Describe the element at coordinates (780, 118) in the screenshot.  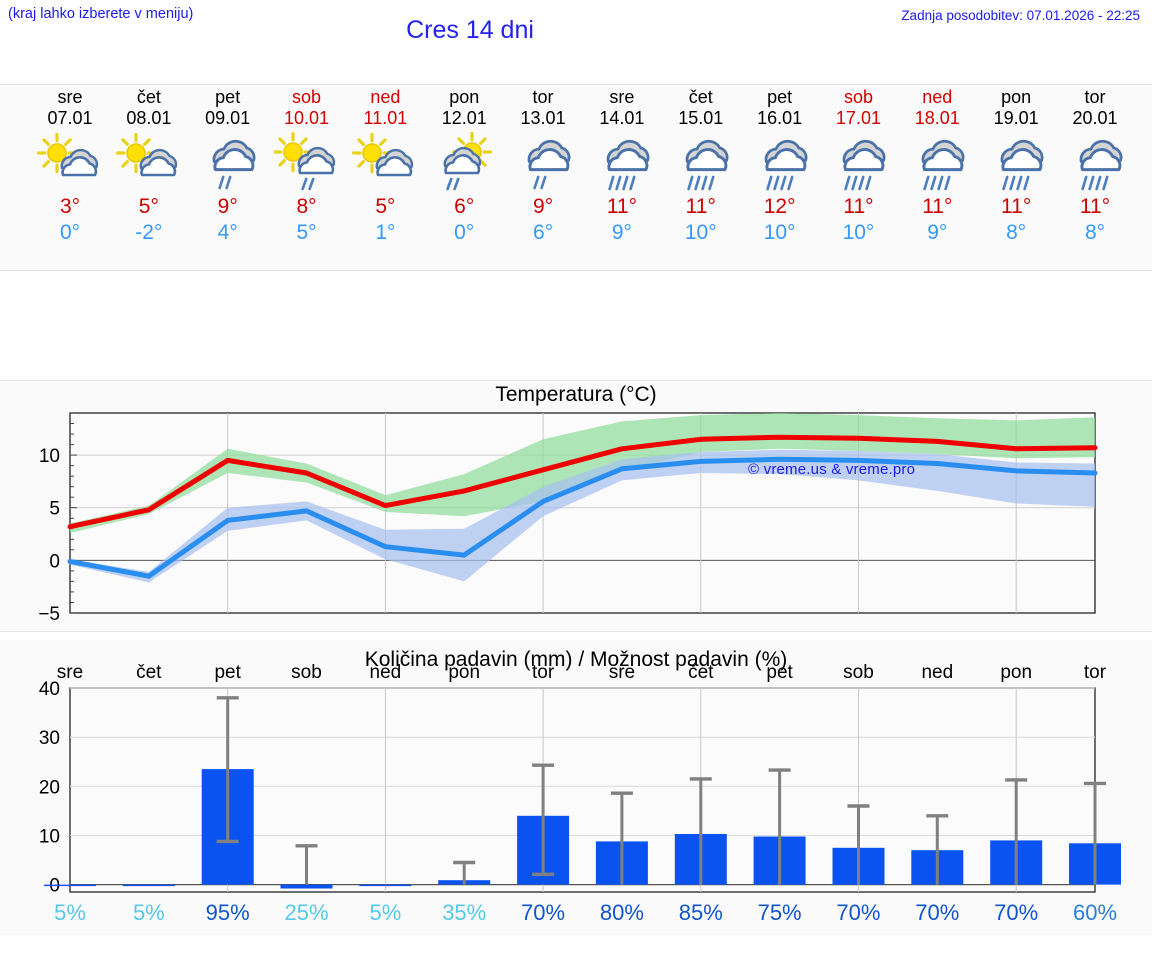
I see `day-date: 16.01` at that location.